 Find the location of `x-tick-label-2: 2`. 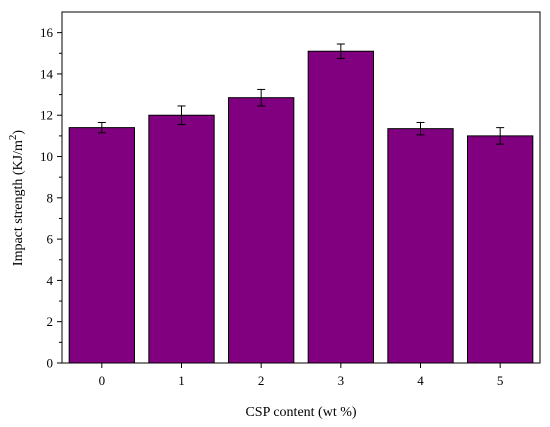

x-tick-label-2: 2 is located at coordinates (261, 380).